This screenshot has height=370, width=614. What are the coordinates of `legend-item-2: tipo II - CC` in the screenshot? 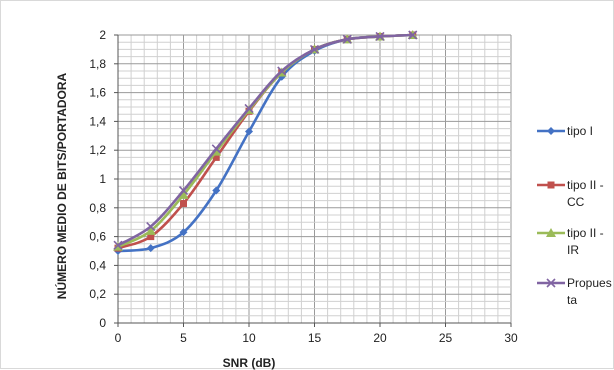 It's located at (570, 193).